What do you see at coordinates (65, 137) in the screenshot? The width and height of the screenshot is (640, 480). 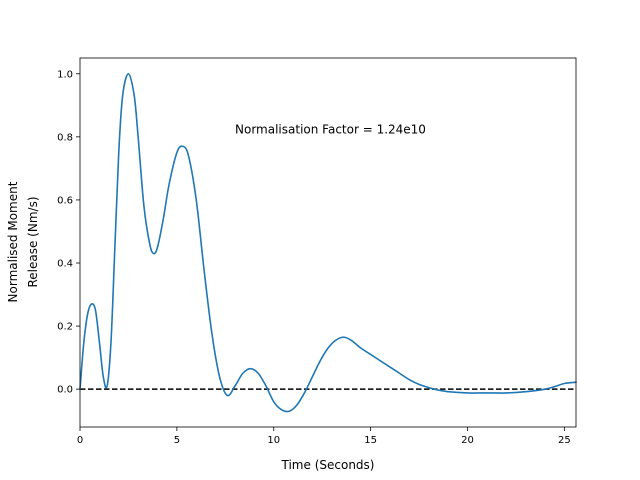 I see `y-tick-label: 0.8` at bounding box center [65, 137].